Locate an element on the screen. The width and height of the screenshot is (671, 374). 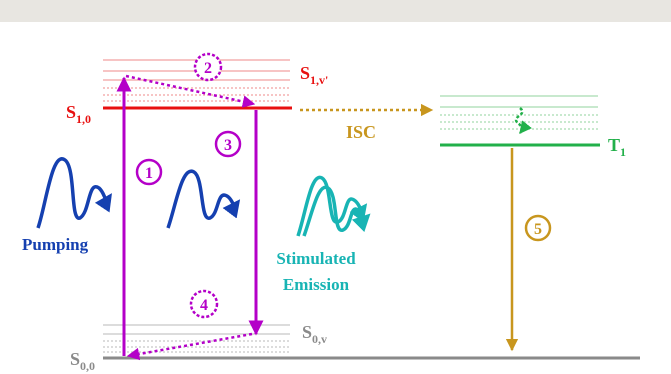
svg-text: 4 is located at coordinates (204, 305).